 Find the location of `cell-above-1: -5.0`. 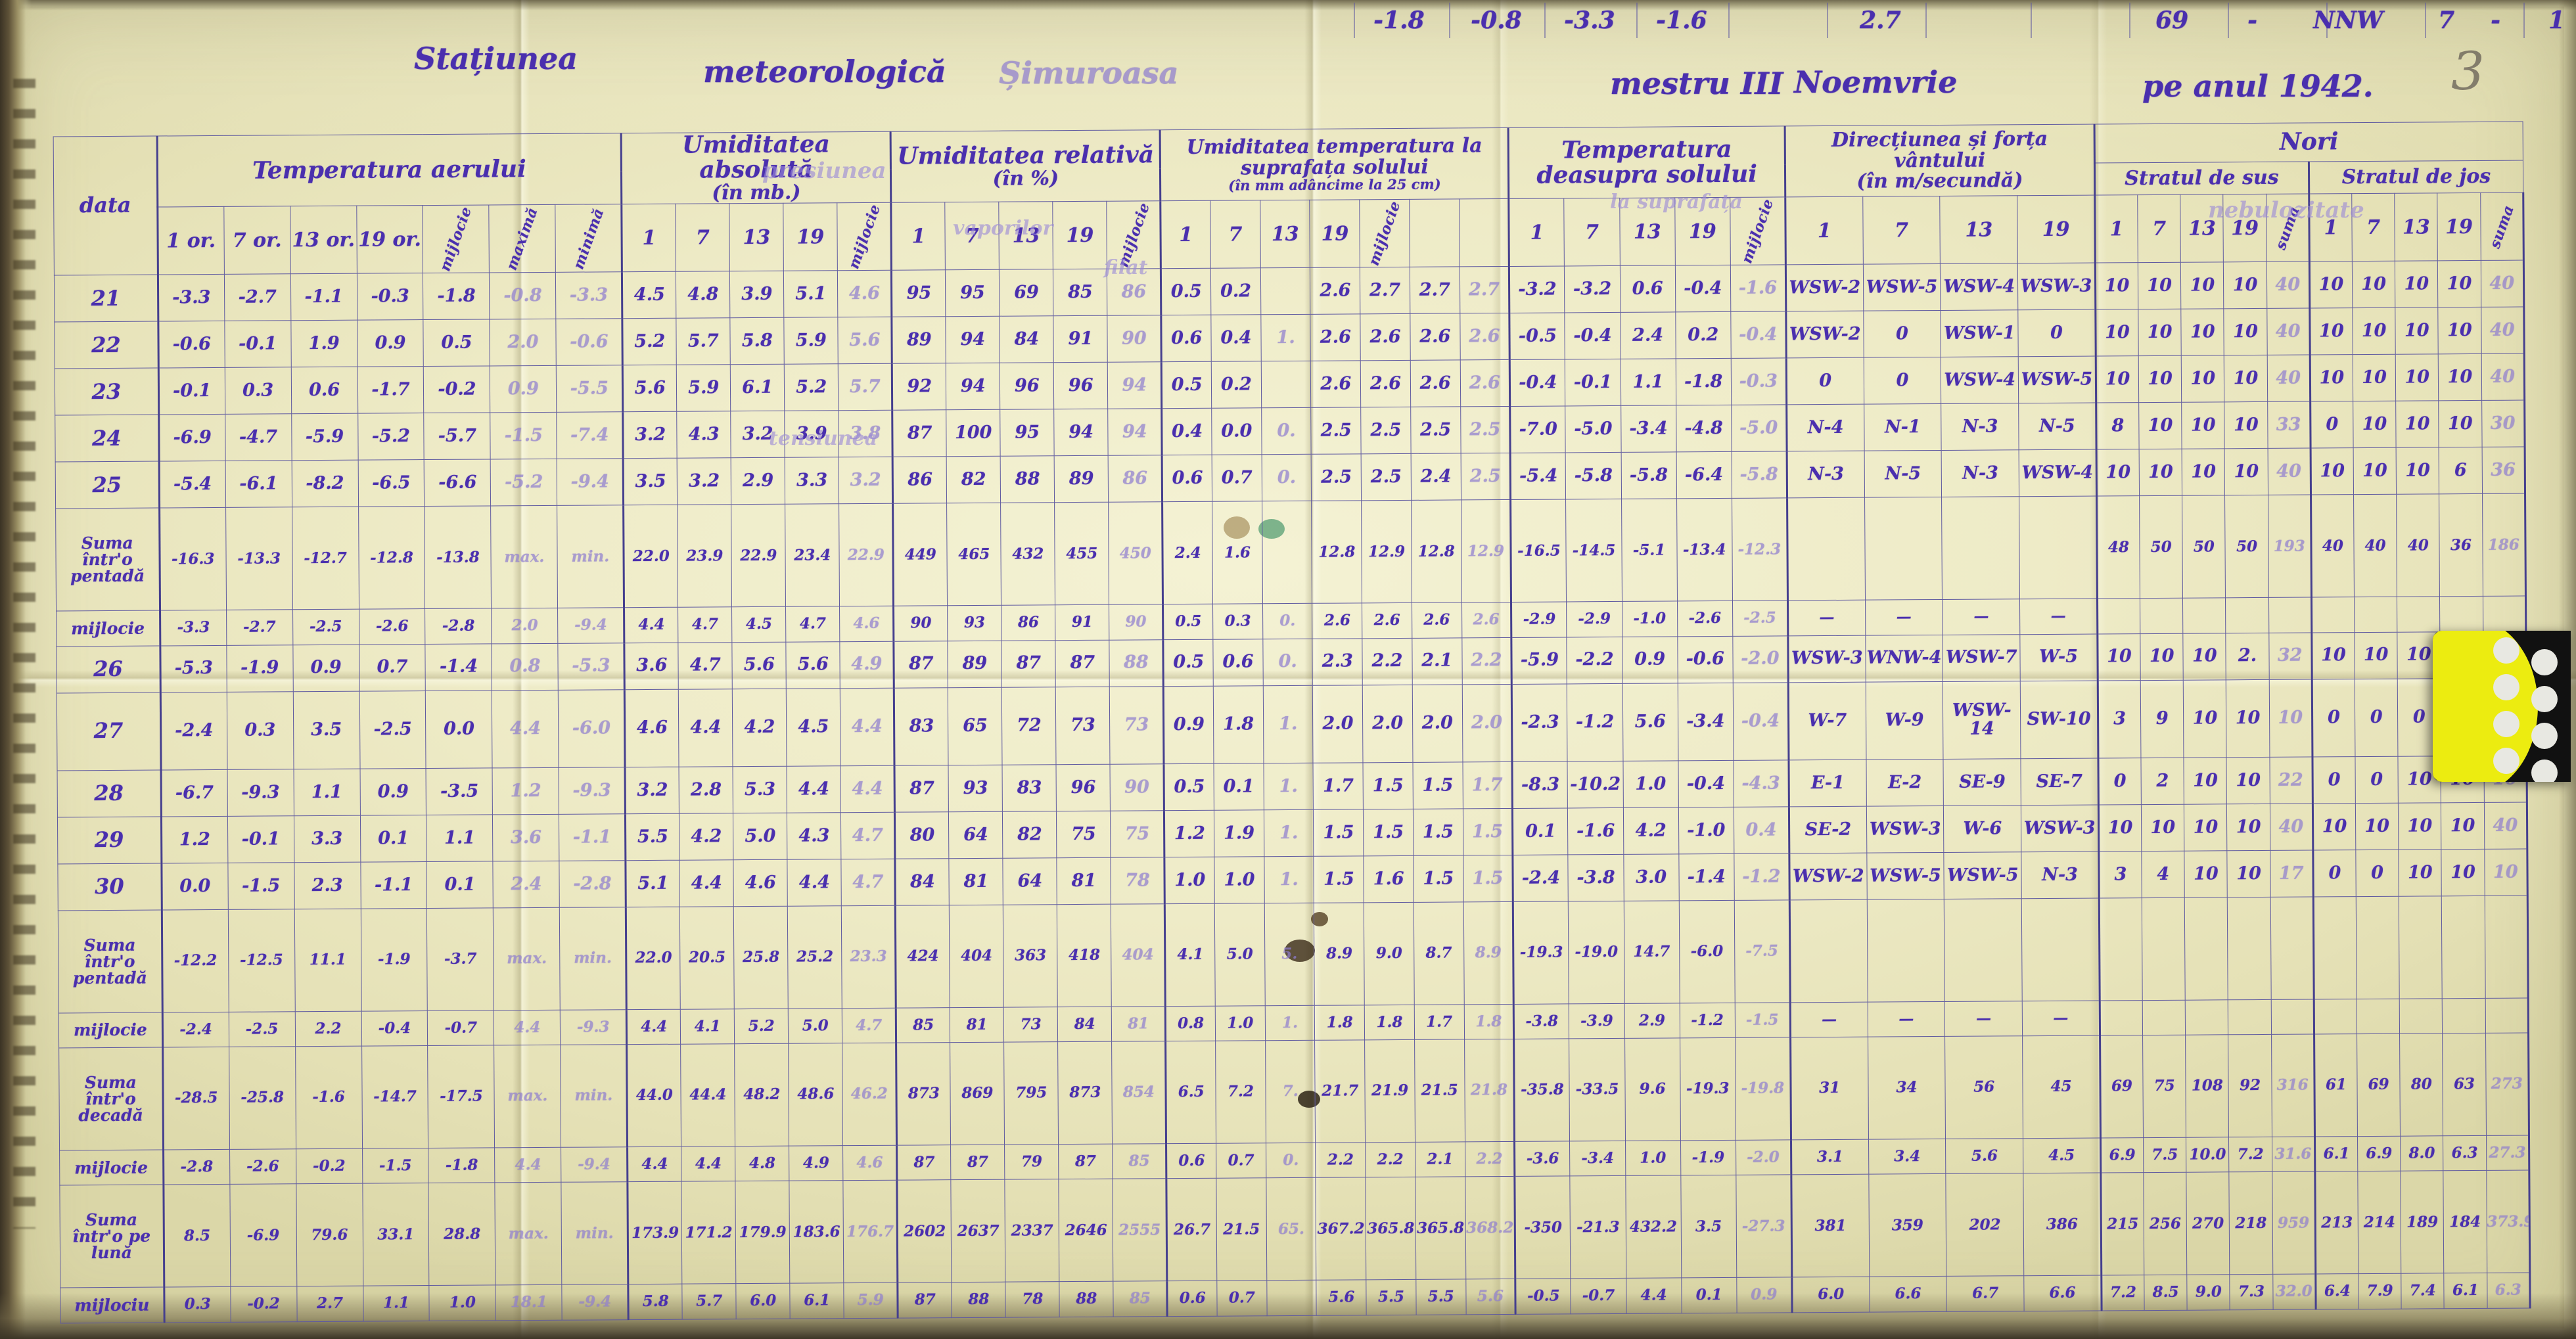

cell-above-1: -5.0 is located at coordinates (1593, 429).